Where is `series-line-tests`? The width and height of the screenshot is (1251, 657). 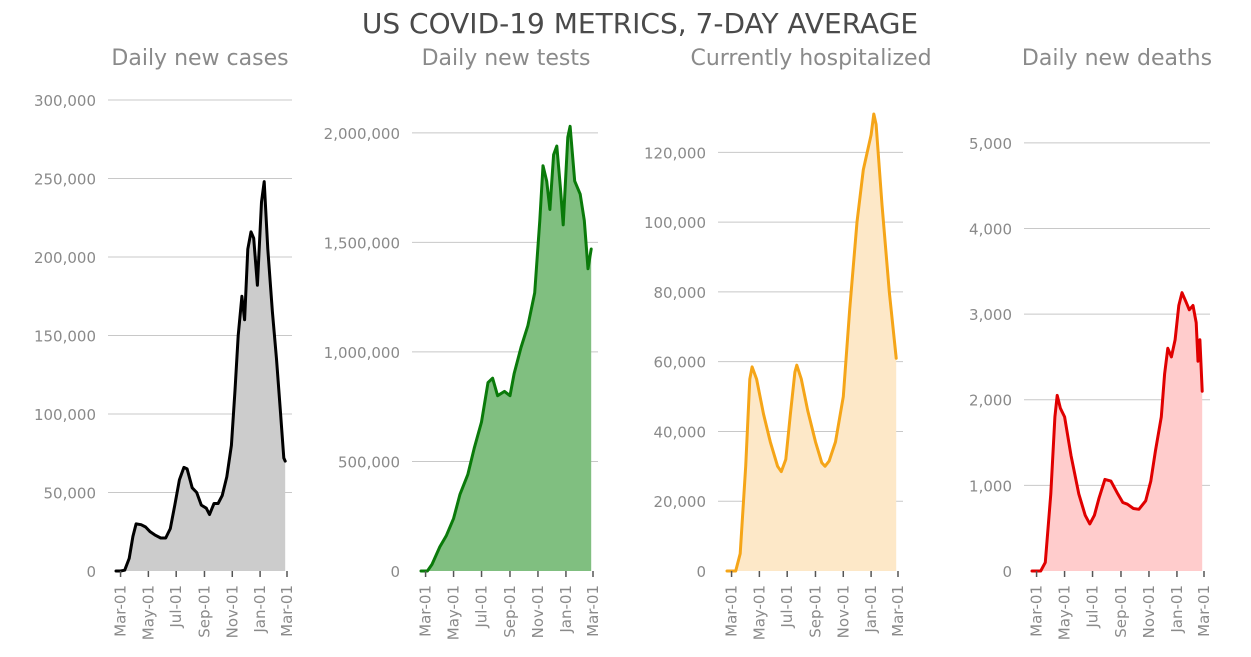
series-line-tests is located at coordinates (506, 348).